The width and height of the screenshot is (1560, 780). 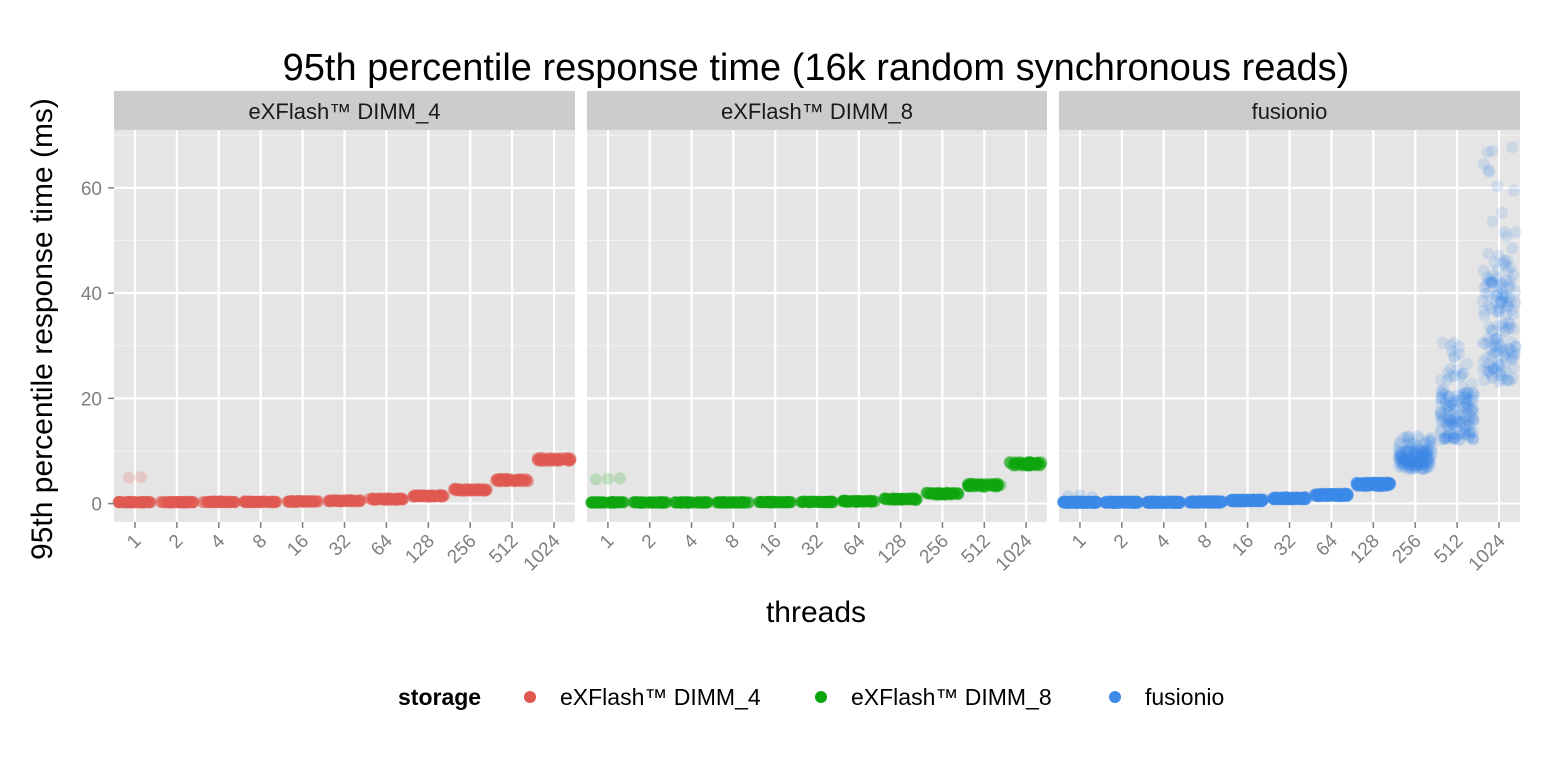 What do you see at coordinates (817, 111) in the screenshot?
I see `facet-strip-label: eXFlash™ DIMM_8` at bounding box center [817, 111].